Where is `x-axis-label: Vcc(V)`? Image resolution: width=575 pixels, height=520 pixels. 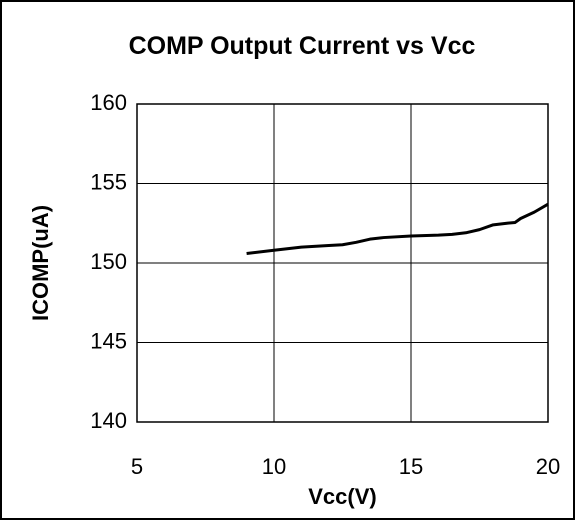
x-axis-label: Vcc(V) is located at coordinates (342, 496).